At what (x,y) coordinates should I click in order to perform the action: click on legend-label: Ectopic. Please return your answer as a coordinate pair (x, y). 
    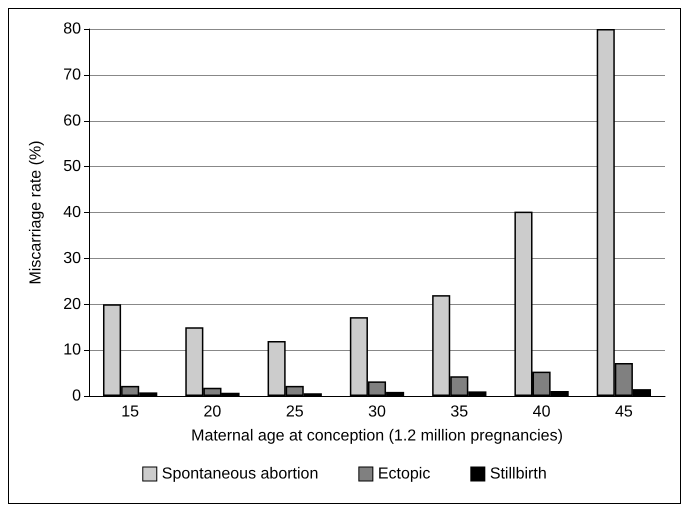
    Looking at the image, I should click on (404, 474).